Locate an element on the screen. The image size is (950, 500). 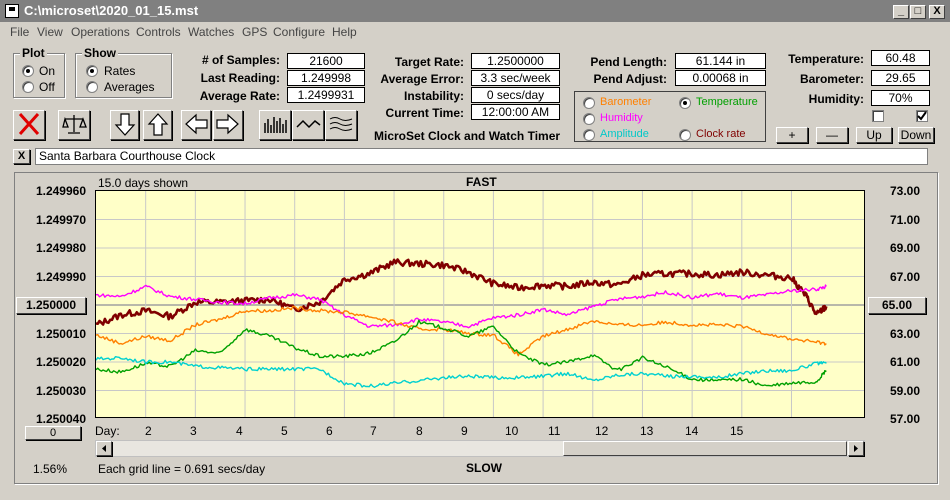
clock-name-input: Santa Barbara Courthouse Clock is located at coordinates (481, 156).